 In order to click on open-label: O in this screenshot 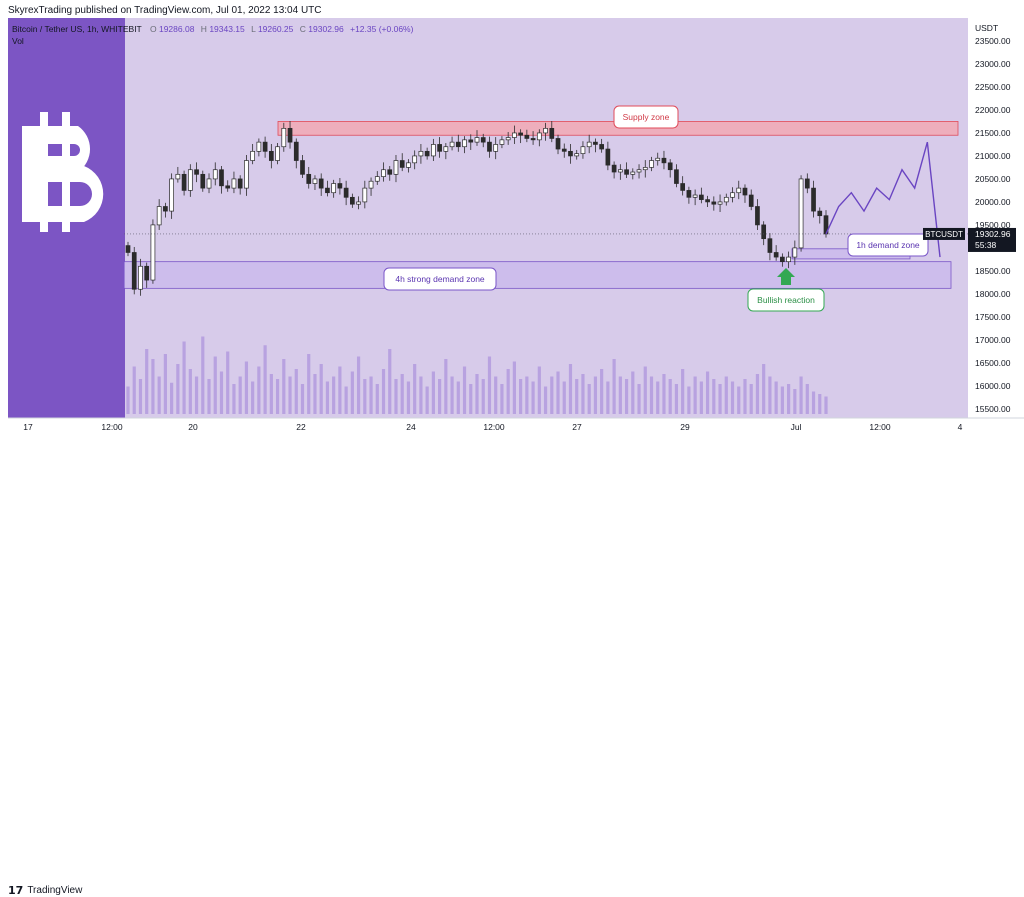, I will do `click(153, 29)`.